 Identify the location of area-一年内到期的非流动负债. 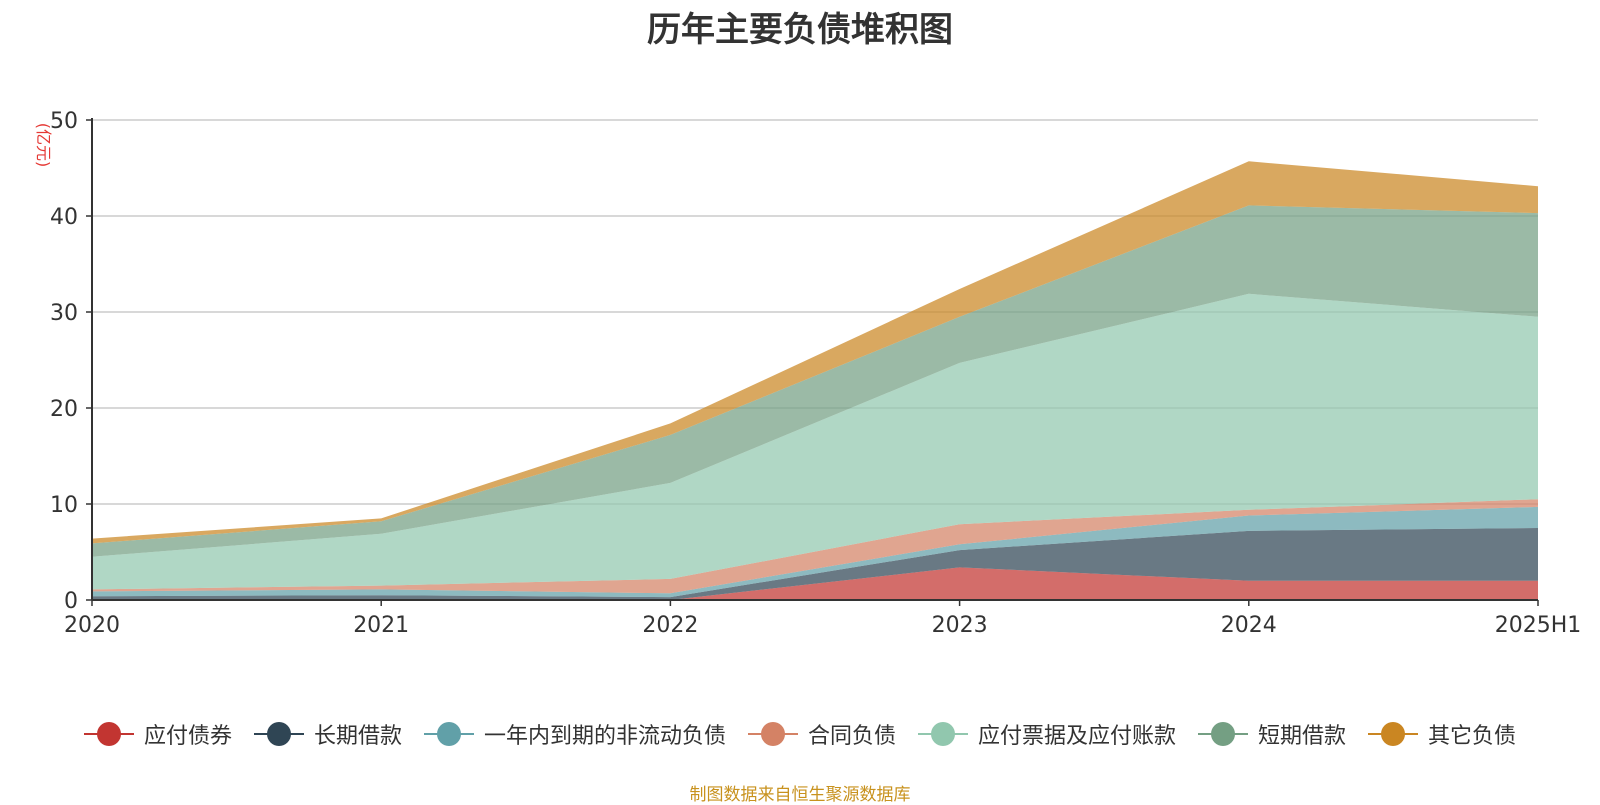
(815, 552).